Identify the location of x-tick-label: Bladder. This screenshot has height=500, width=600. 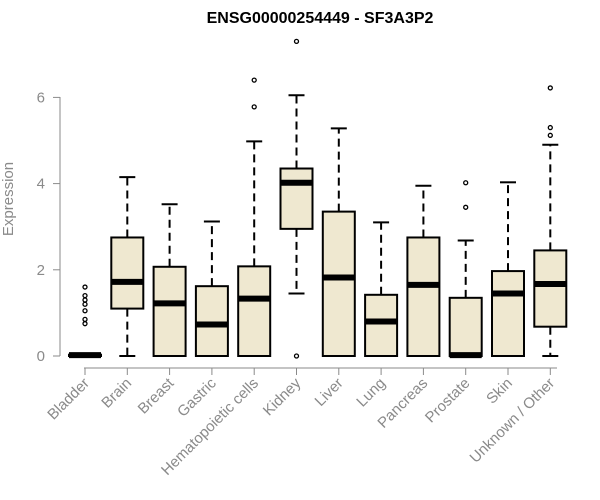
(68, 399).